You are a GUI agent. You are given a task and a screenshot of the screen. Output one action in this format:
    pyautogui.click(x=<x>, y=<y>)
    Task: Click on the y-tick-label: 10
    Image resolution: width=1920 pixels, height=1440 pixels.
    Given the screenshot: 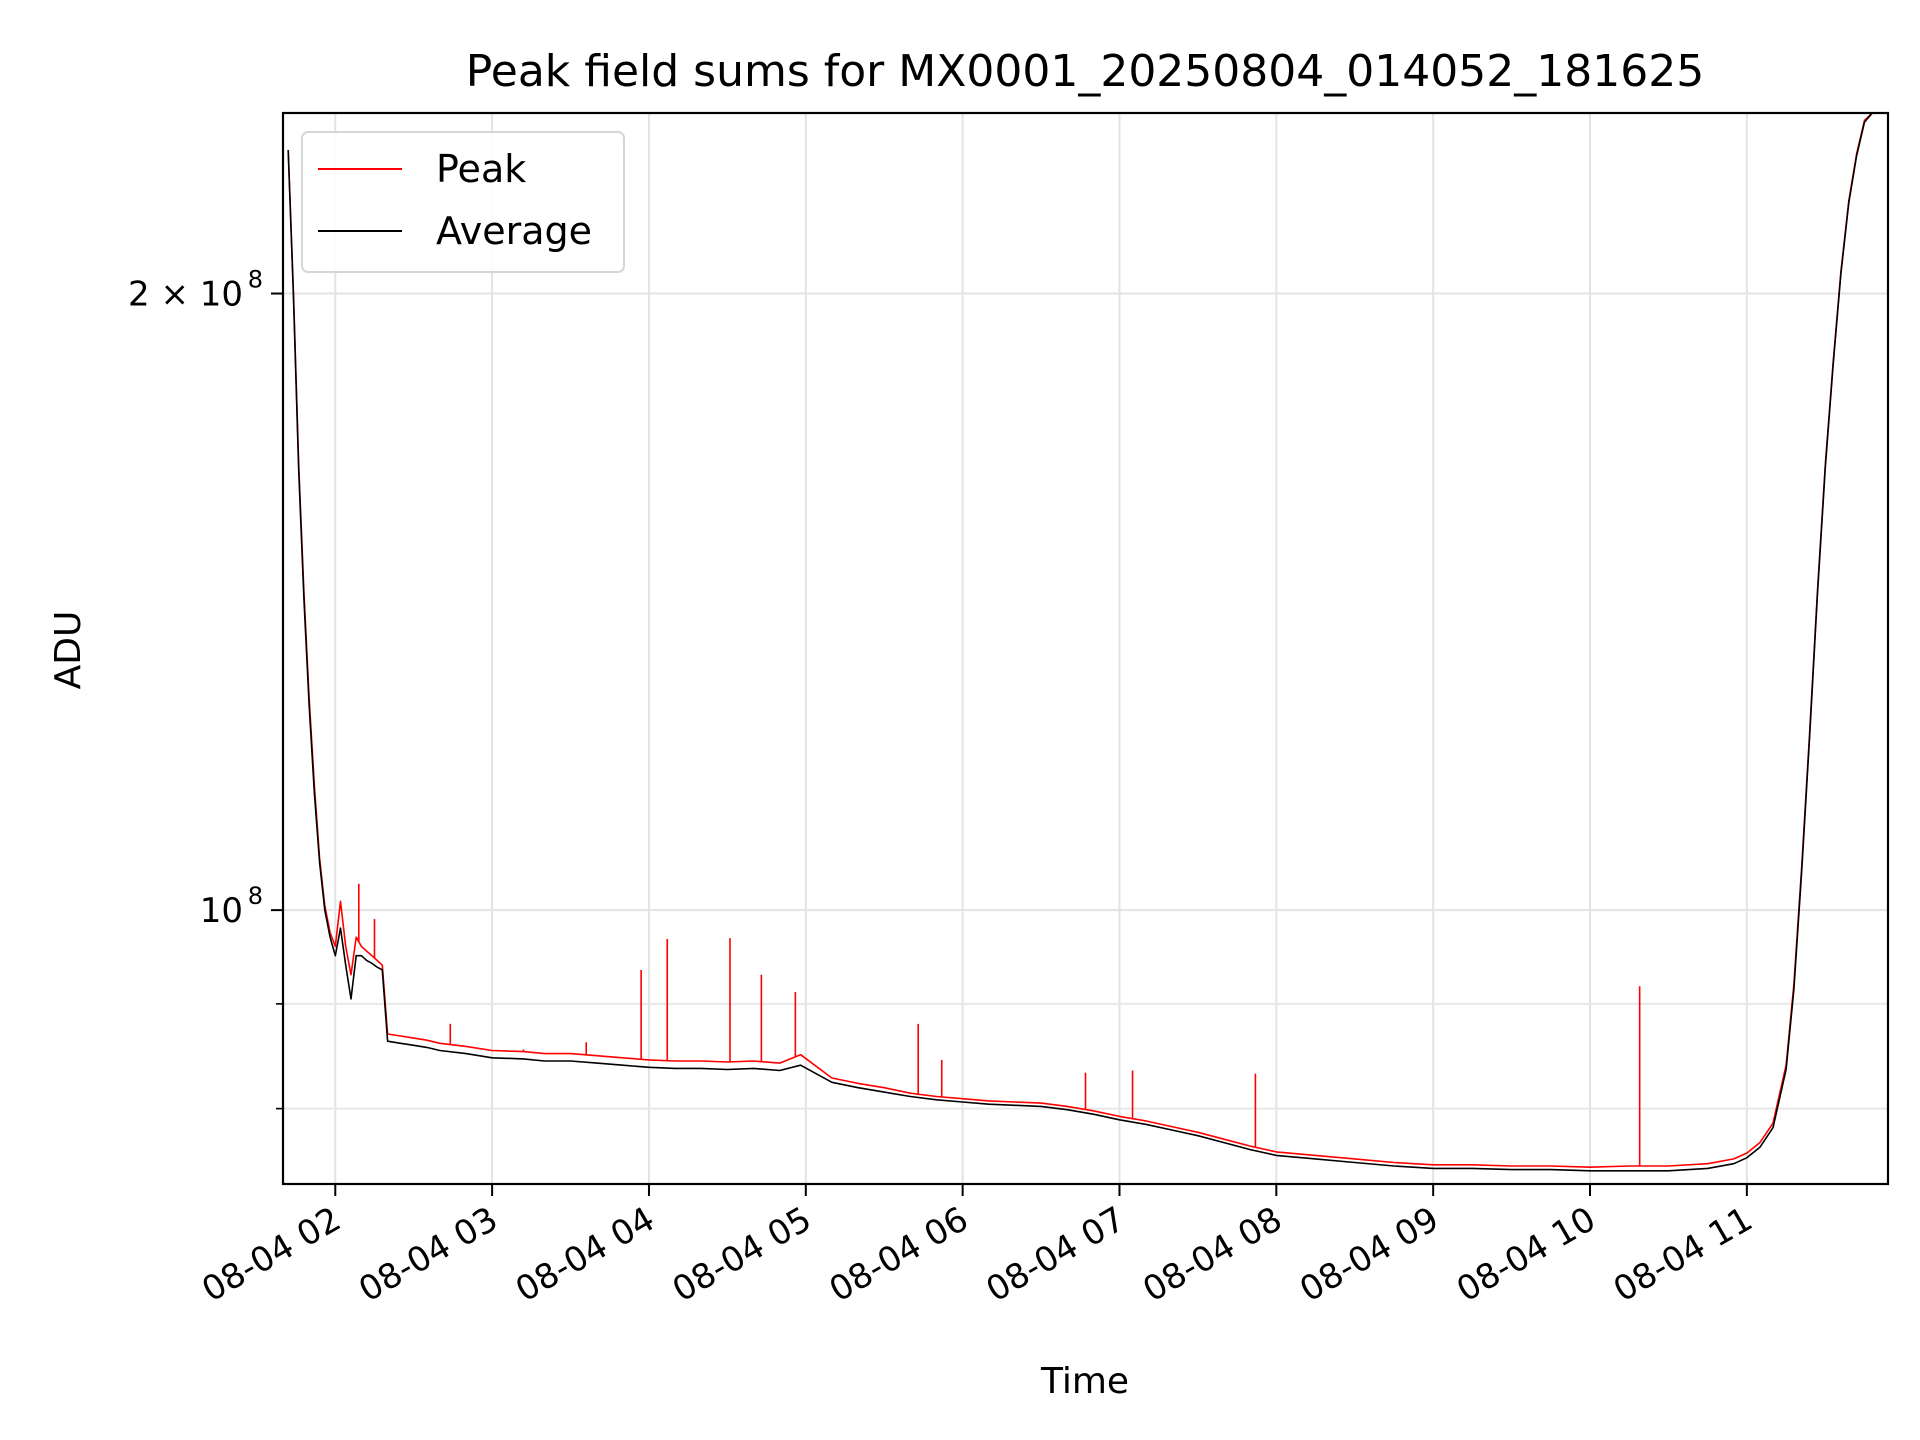 What is the action you would take?
    pyautogui.click(x=221, y=911)
    